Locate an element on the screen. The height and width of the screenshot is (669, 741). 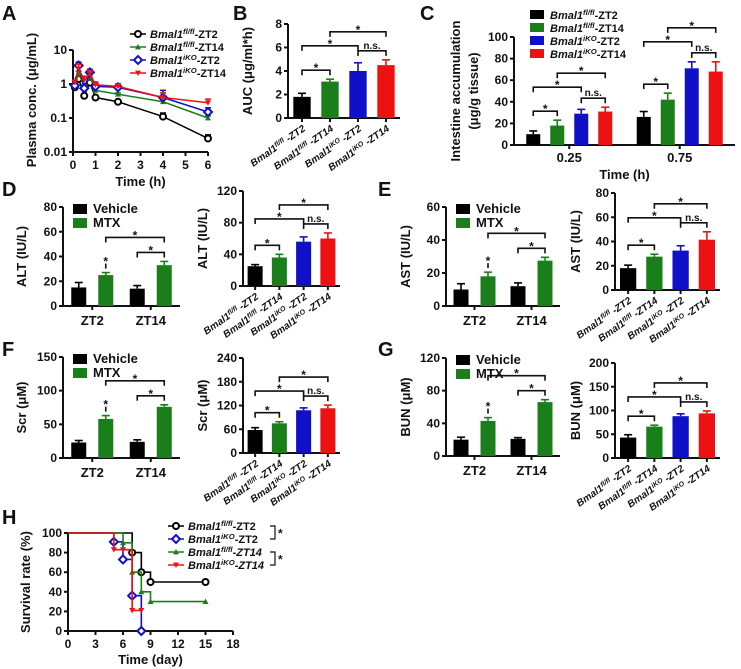
x-tick-label: 2 is located at coordinates (118, 165).